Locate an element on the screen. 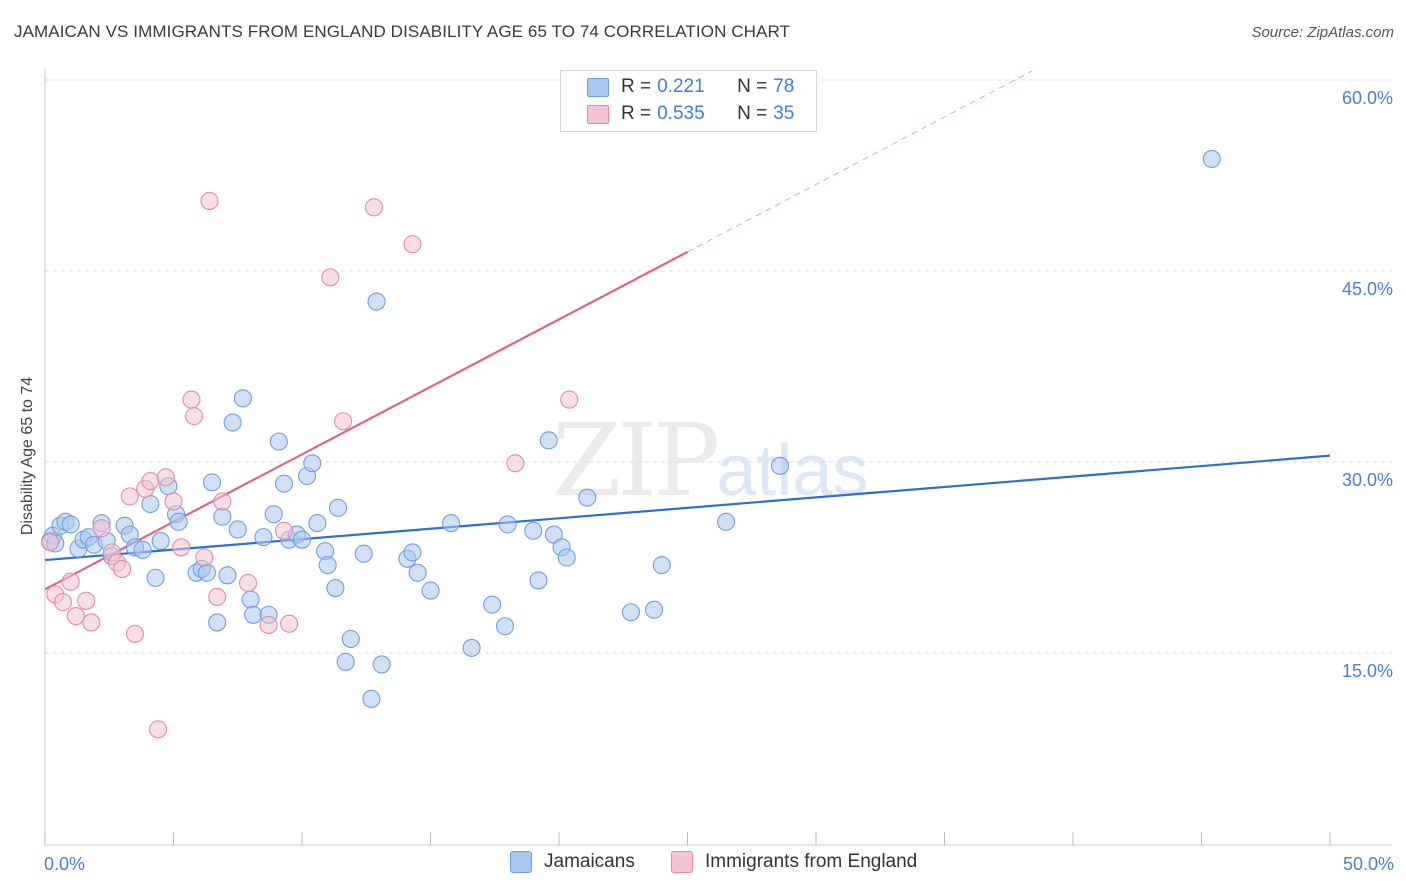 The height and width of the screenshot is (892, 1406). y-tick-label: 15.0% is located at coordinates (1367, 671).